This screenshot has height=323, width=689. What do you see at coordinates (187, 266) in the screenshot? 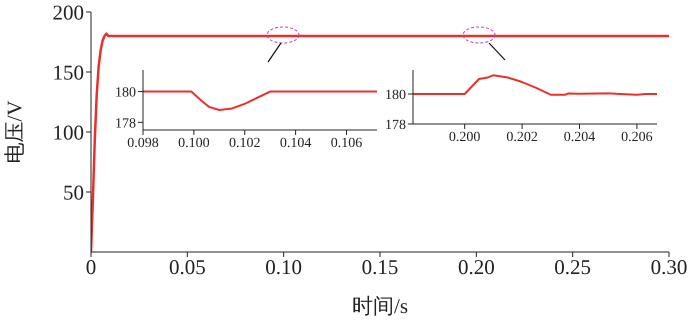
I see `x-tick-label: 0.05` at bounding box center [187, 266].